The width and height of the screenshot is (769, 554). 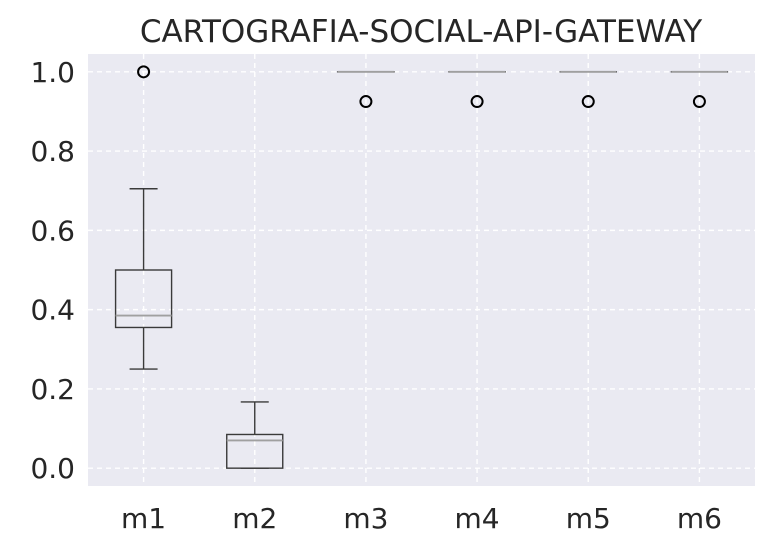 I want to click on y-tick-label: 0.0, so click(x=52, y=468).